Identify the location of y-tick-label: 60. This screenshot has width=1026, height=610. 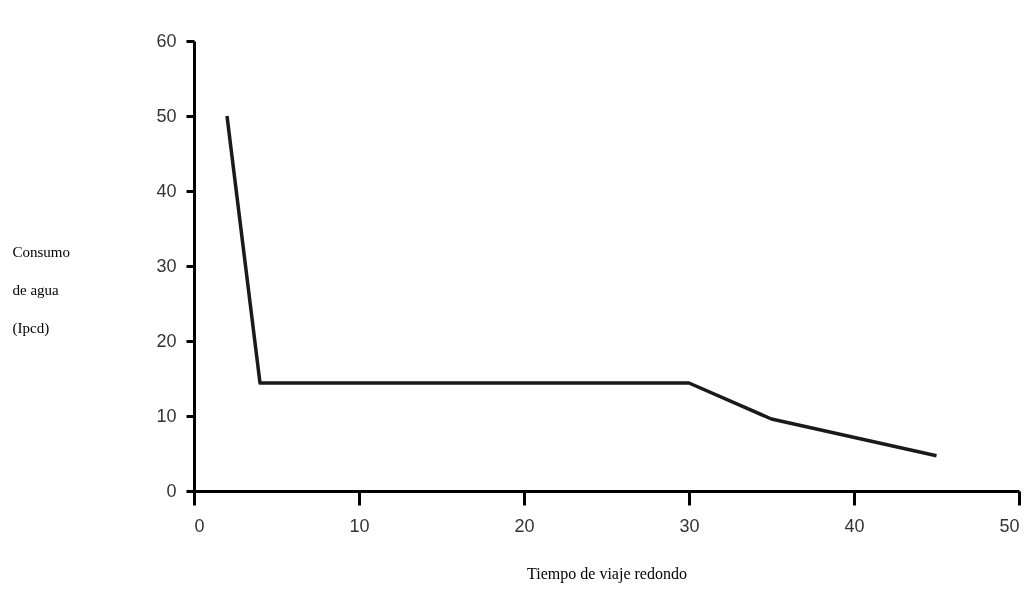
(166, 40).